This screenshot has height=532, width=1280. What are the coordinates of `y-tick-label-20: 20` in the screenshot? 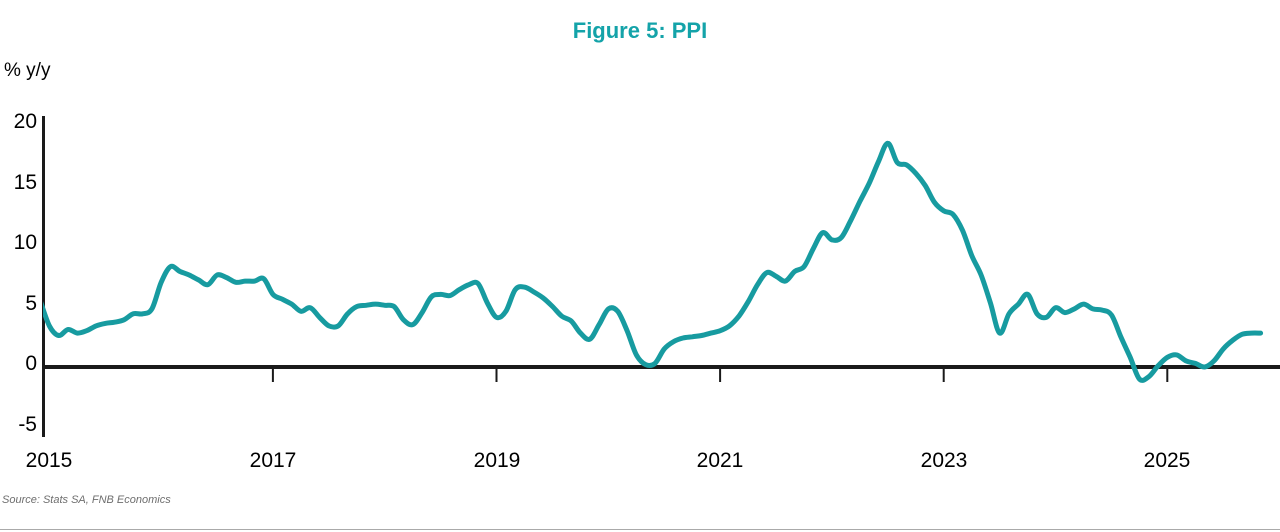 It's located at (25, 121).